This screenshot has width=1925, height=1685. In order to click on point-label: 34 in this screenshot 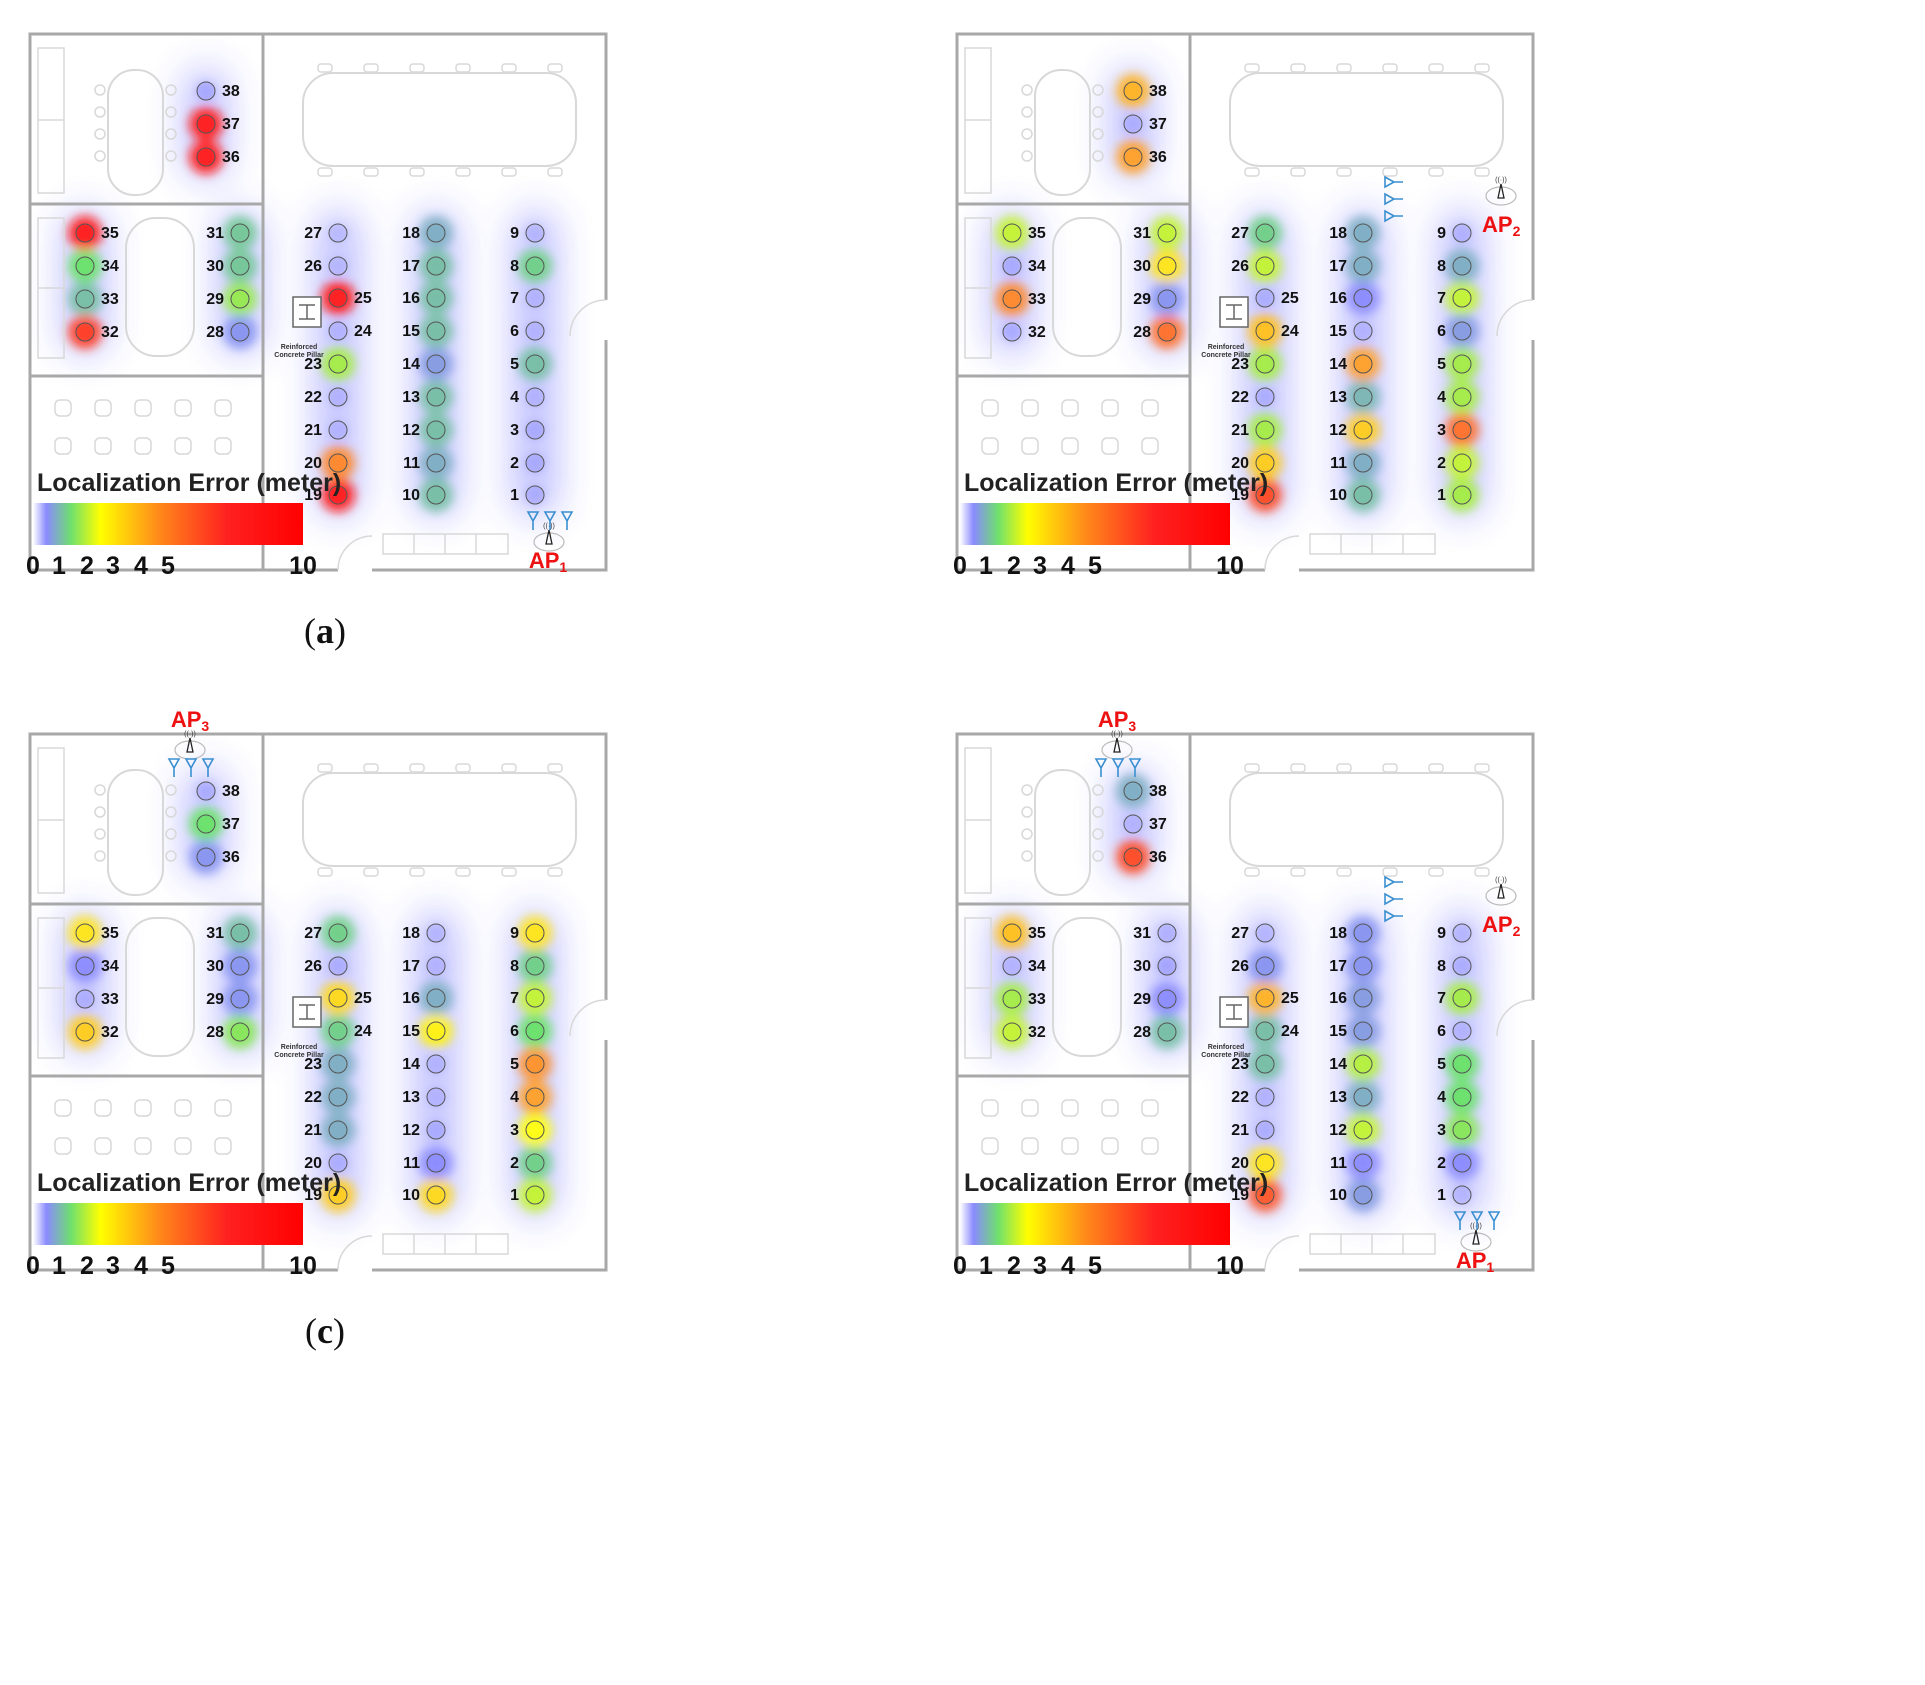, I will do `click(110, 966)`.